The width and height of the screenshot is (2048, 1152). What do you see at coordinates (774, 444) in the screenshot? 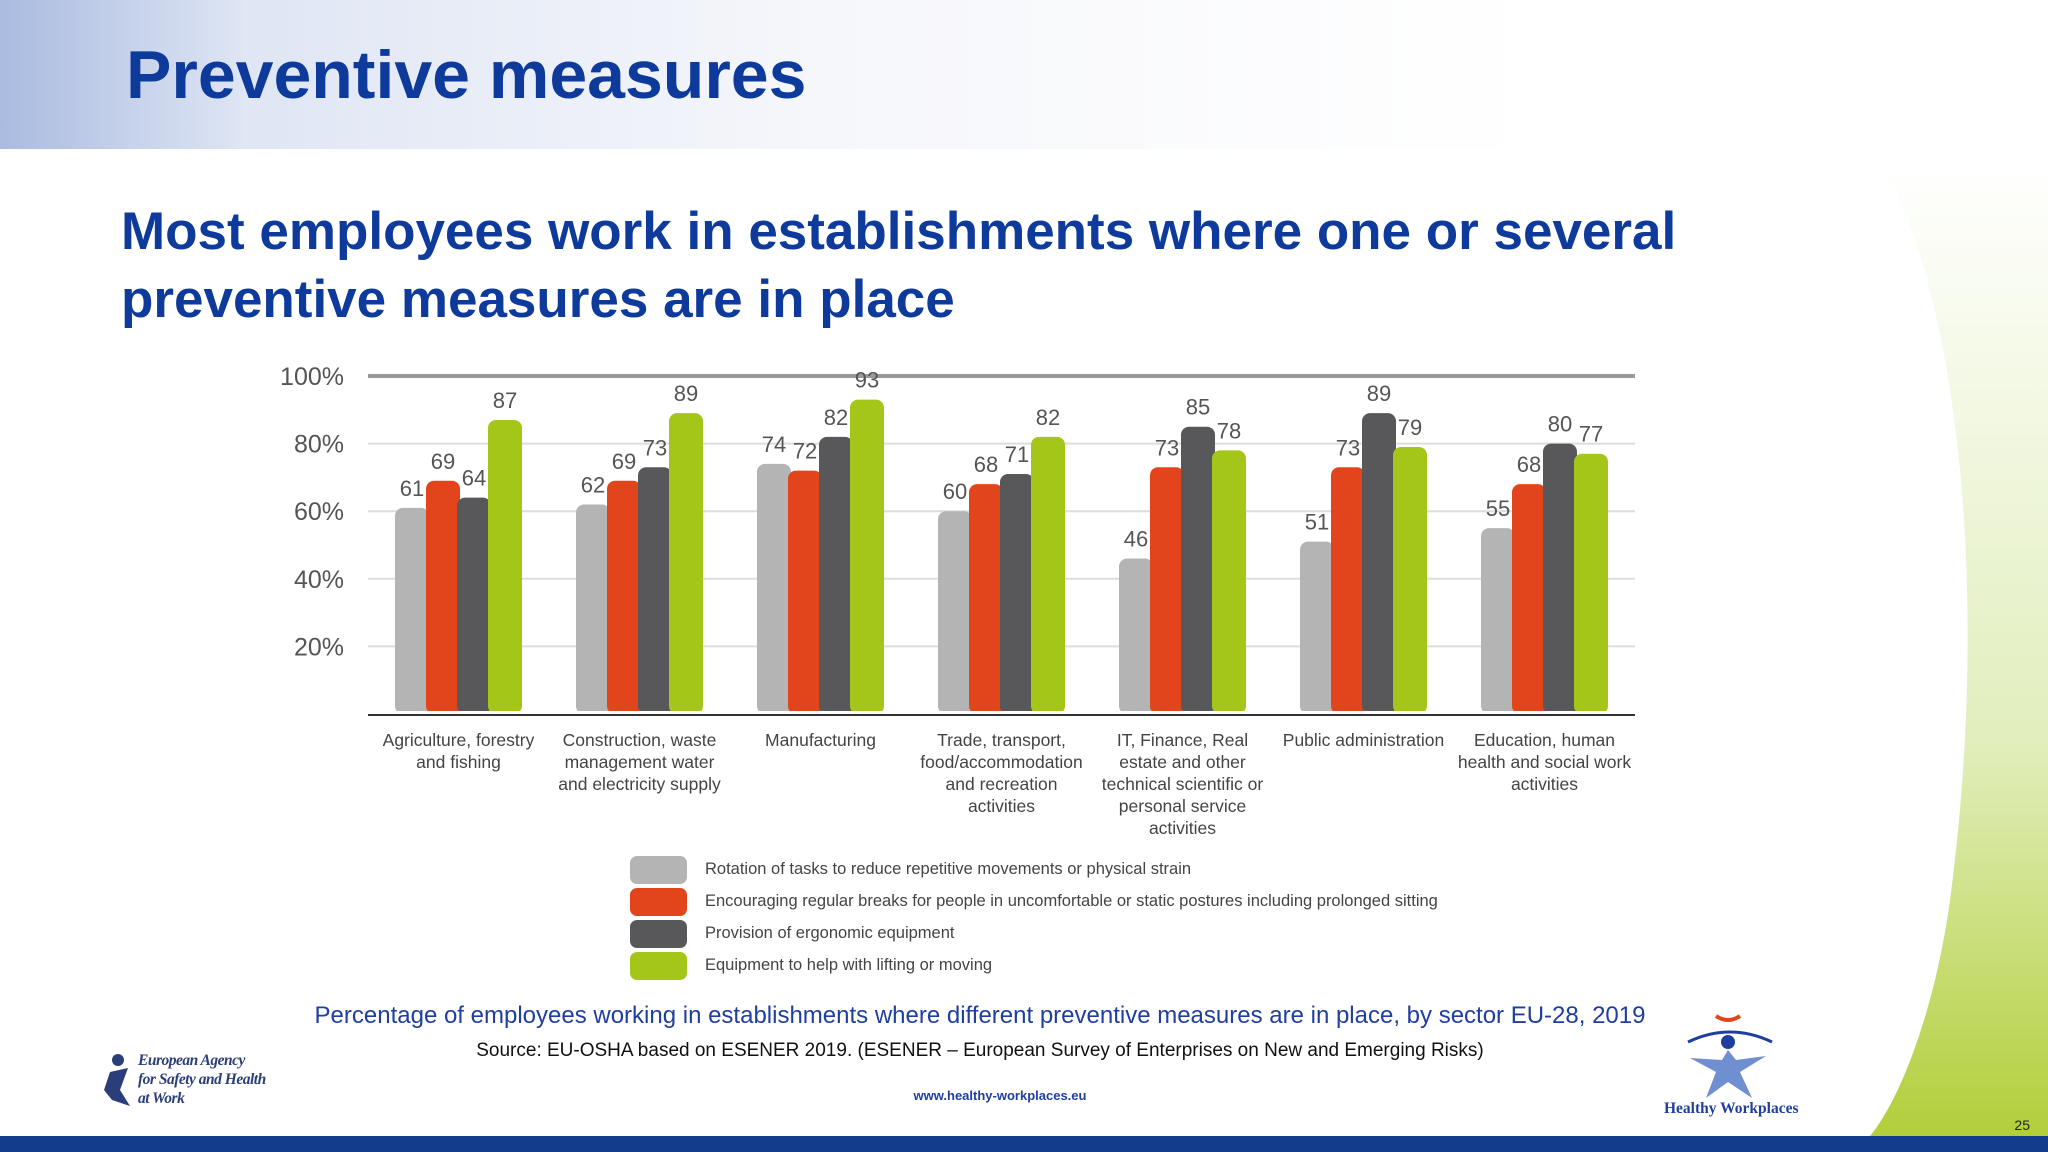
I see `data-label: 74` at bounding box center [774, 444].